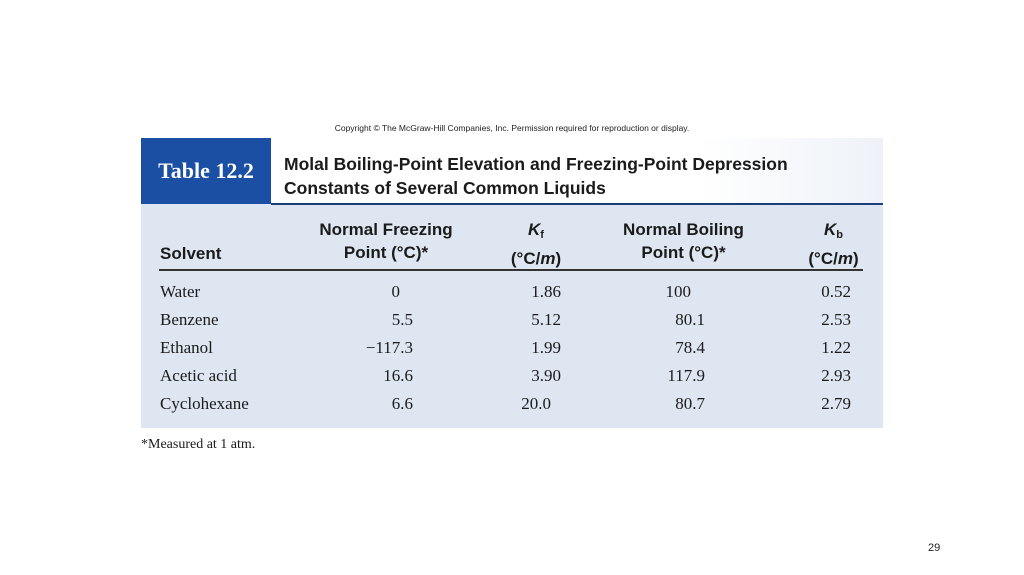 The height and width of the screenshot is (575, 1024). Describe the element at coordinates (683, 241) in the screenshot. I see `header-boiling-point: Normal Boiling Point (°C)*` at that location.